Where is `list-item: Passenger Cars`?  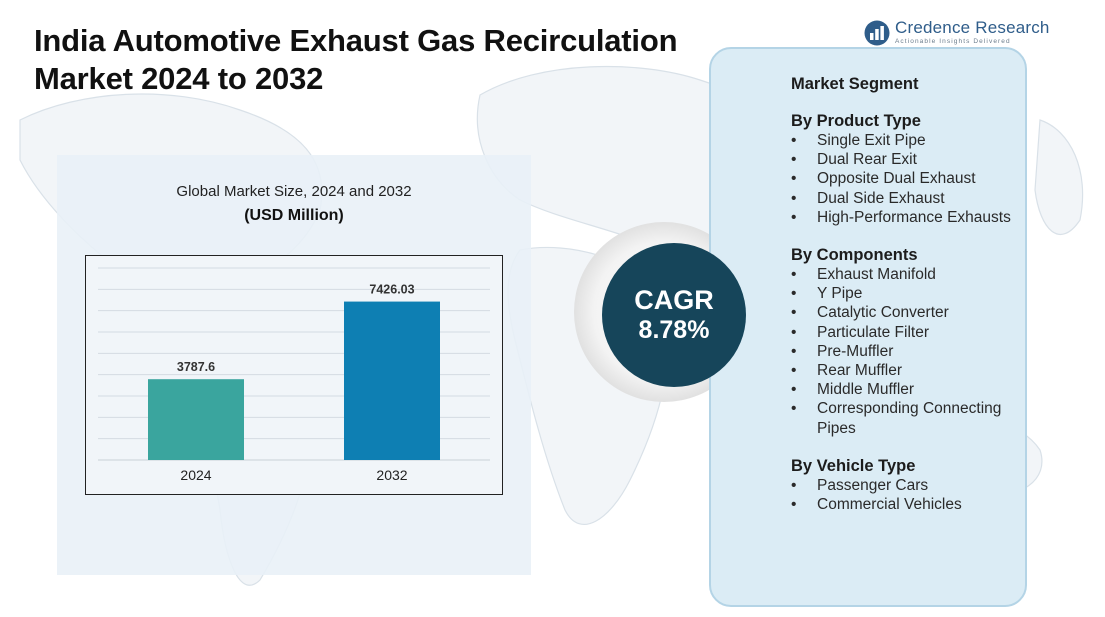
list-item: Passenger Cars is located at coordinates (907, 485).